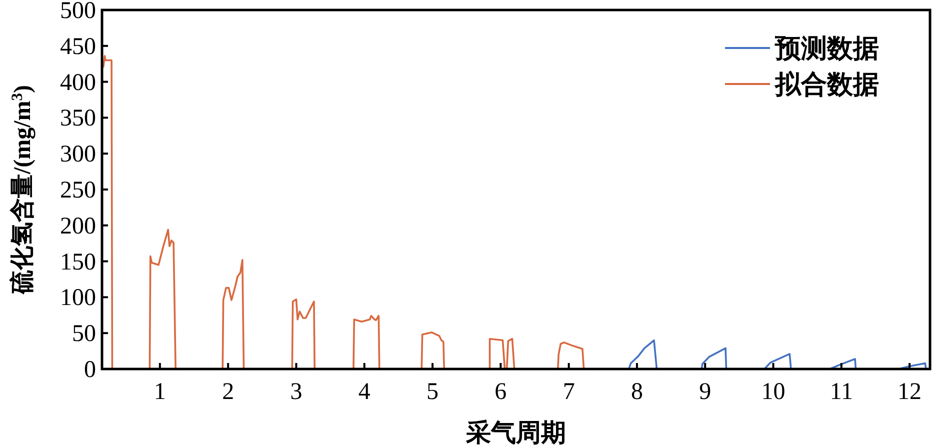 The height and width of the screenshot is (445, 932). Describe the element at coordinates (636, 392) in the screenshot. I see `x-tick-label: 8` at that location.